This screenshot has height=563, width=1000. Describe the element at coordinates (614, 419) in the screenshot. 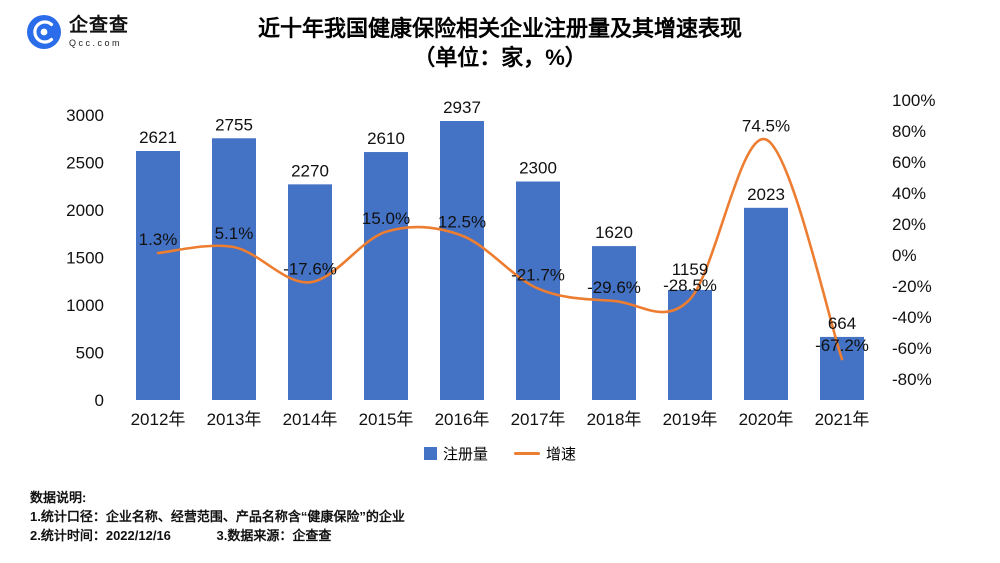

I see `svg-text: 2018年` at that location.